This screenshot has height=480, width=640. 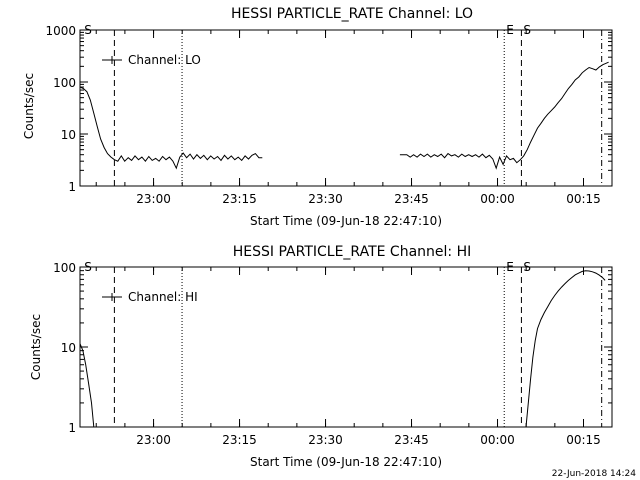 I want to click on footer-timestamp: 22-Jun-2018 14:24, so click(x=594, y=474).